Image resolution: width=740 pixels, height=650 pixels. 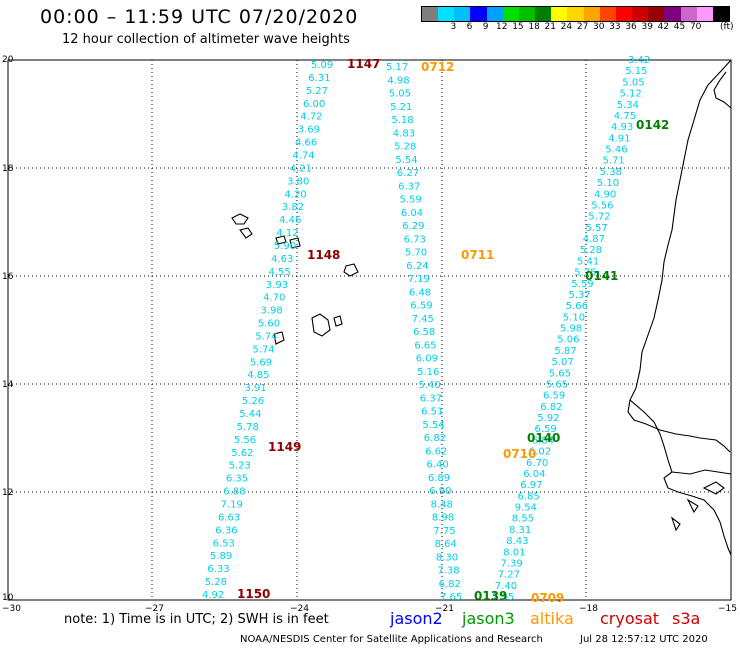 I want to click on colorbar-label: 36, so click(x=631, y=27).